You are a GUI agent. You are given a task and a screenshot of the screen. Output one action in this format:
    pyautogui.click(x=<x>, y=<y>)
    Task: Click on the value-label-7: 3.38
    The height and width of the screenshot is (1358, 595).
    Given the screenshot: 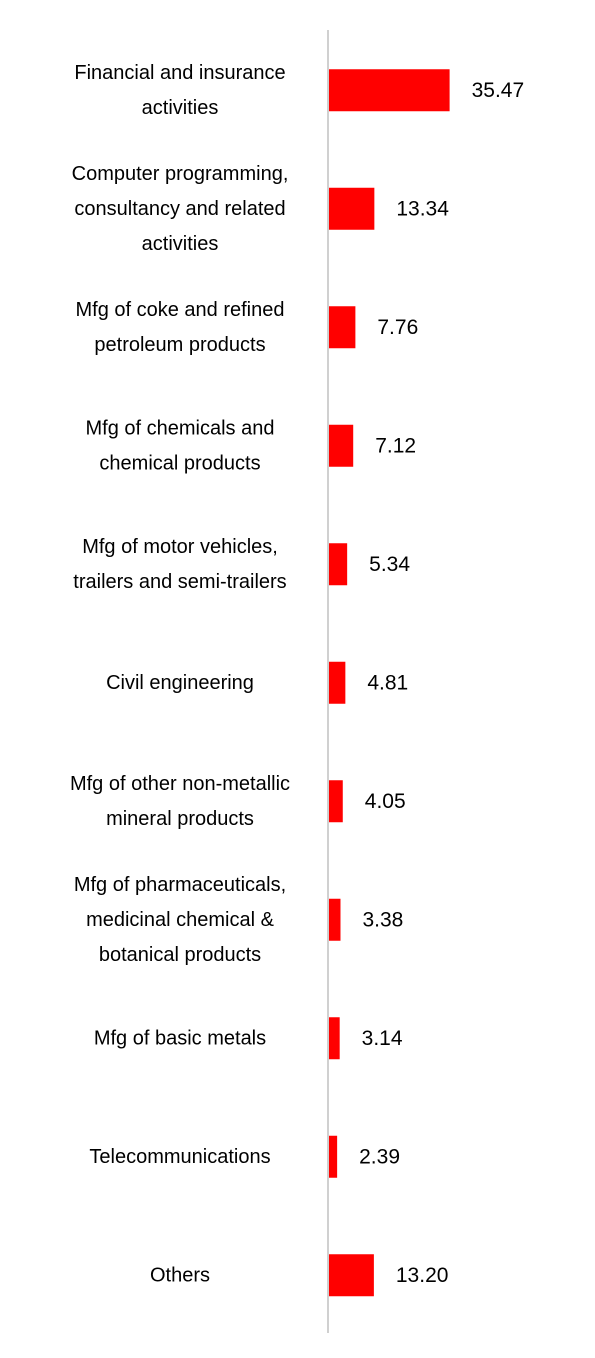 What is the action you would take?
    pyautogui.click(x=382, y=919)
    